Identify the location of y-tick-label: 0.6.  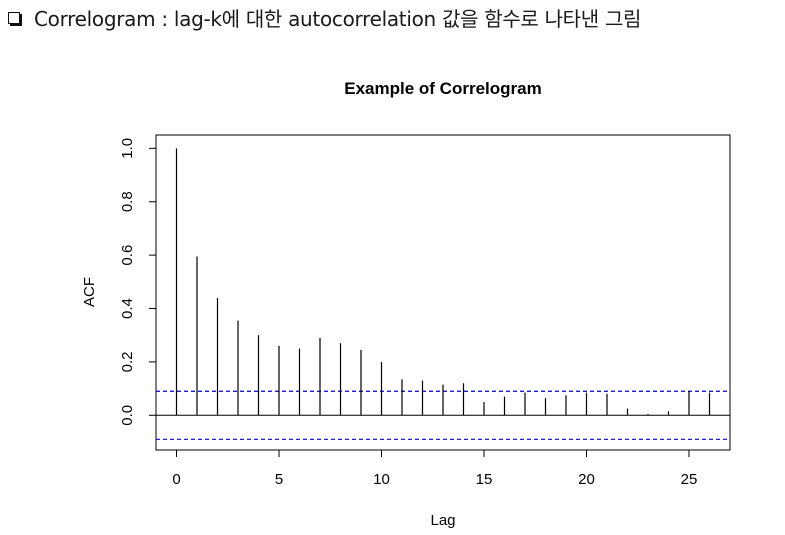
(127, 255).